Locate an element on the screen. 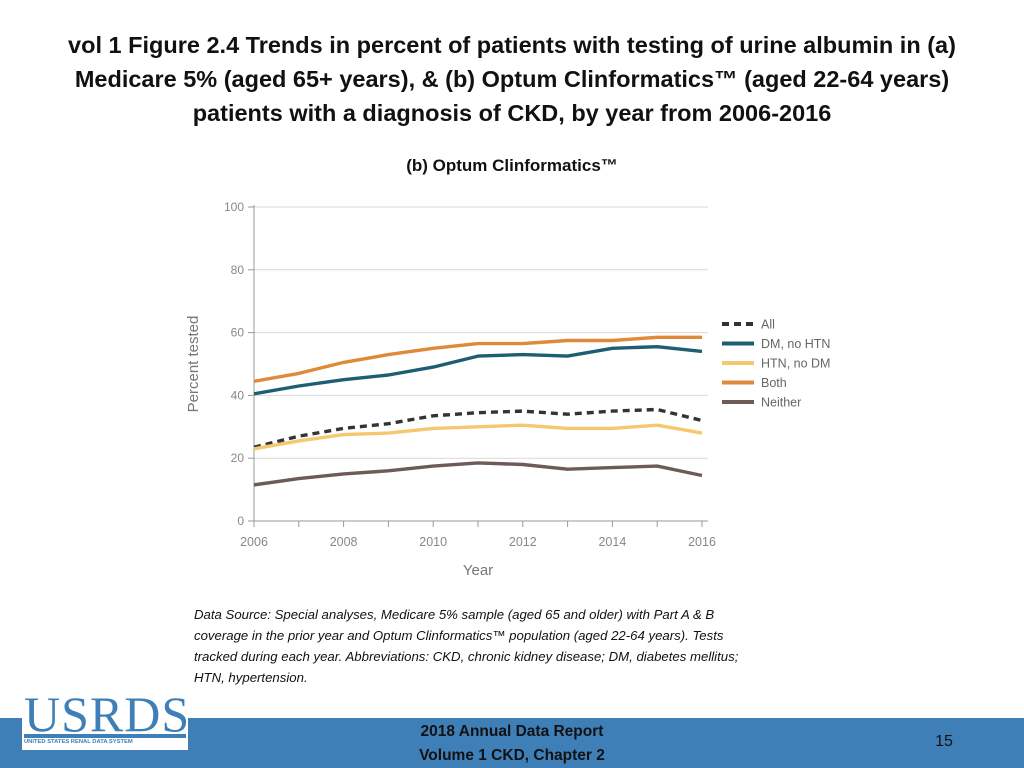 The height and width of the screenshot is (768, 1024). series-line-all is located at coordinates (478, 428).